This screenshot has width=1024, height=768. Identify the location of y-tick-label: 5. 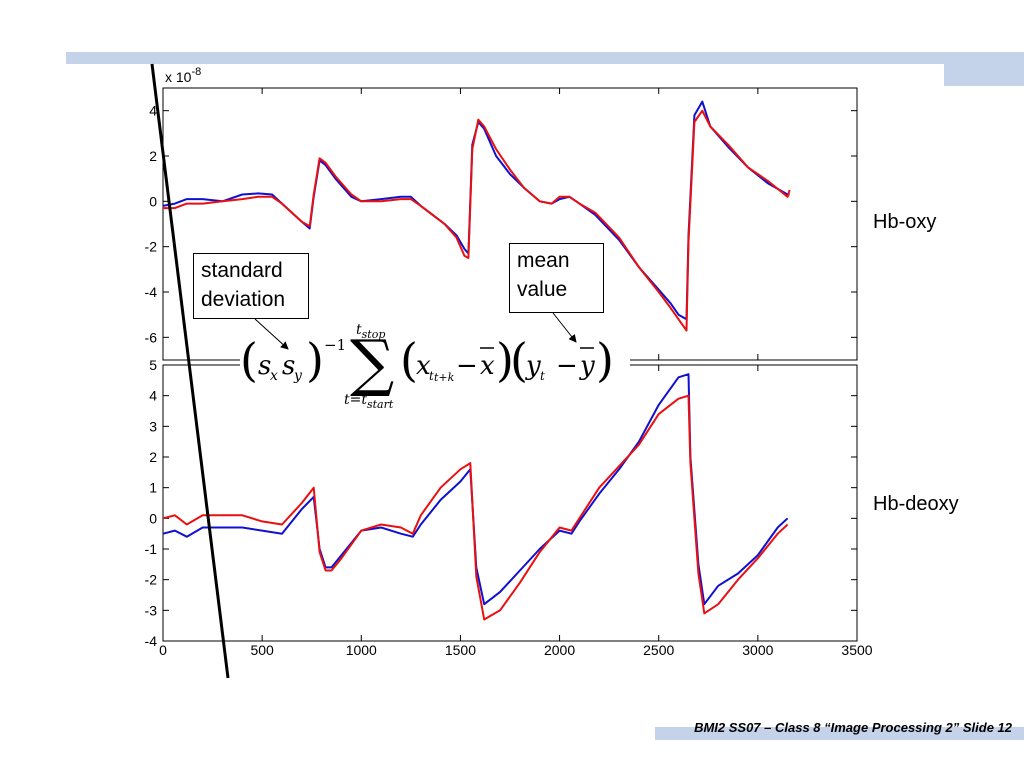
(153, 365).